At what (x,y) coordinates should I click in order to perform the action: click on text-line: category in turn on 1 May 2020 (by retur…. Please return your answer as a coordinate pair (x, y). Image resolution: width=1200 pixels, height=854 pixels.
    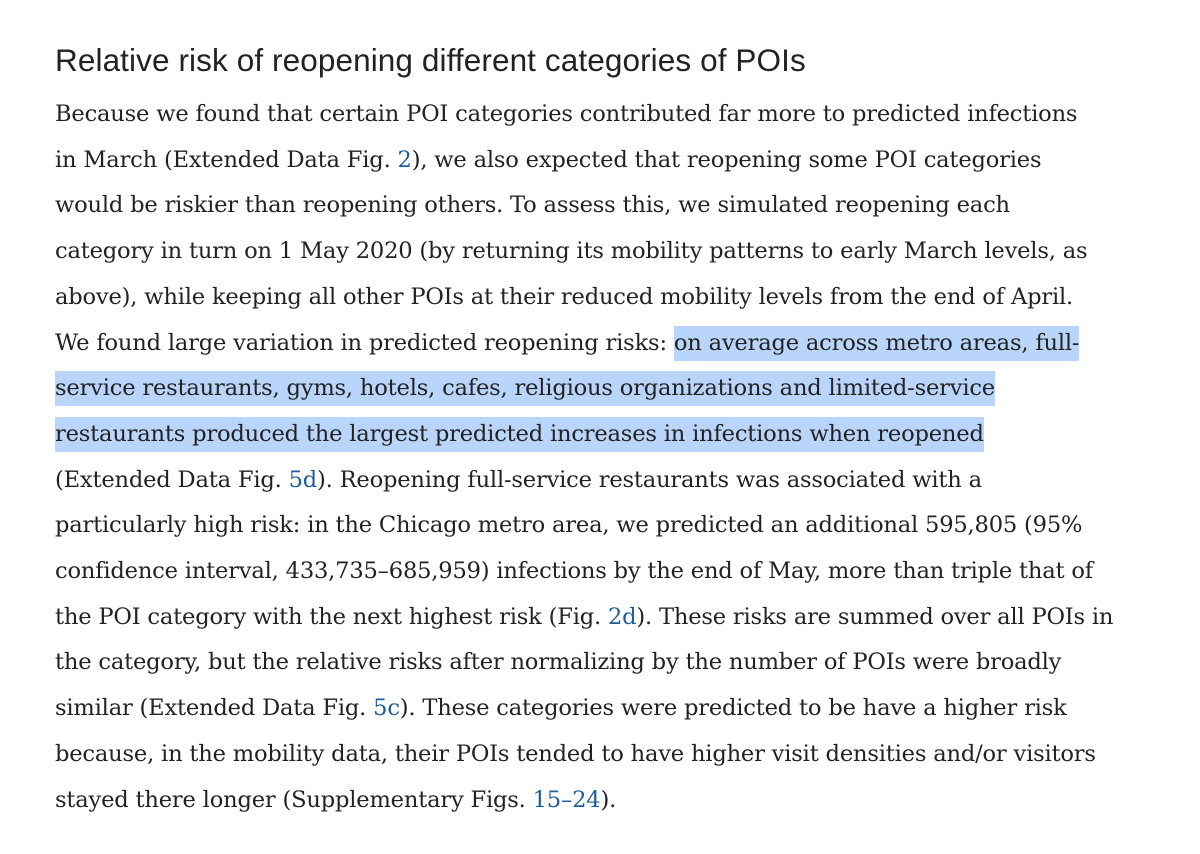
    Looking at the image, I should click on (607, 252).